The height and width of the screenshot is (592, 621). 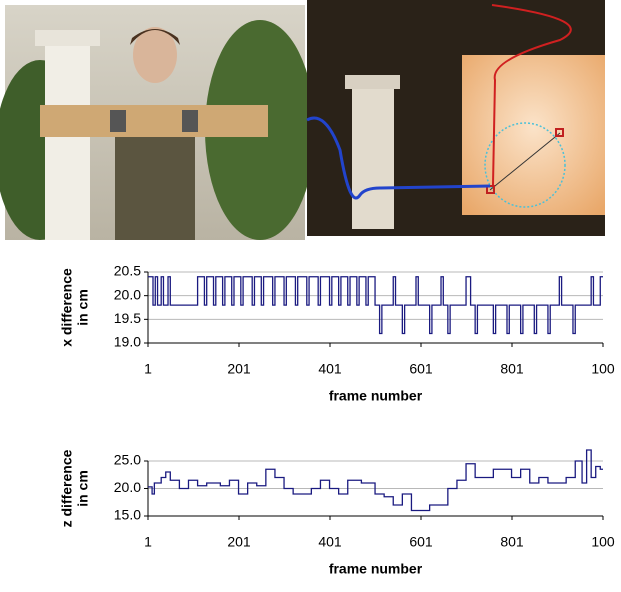 What do you see at coordinates (67, 307) in the screenshot?
I see `y-axis-label: x difference` at bounding box center [67, 307].